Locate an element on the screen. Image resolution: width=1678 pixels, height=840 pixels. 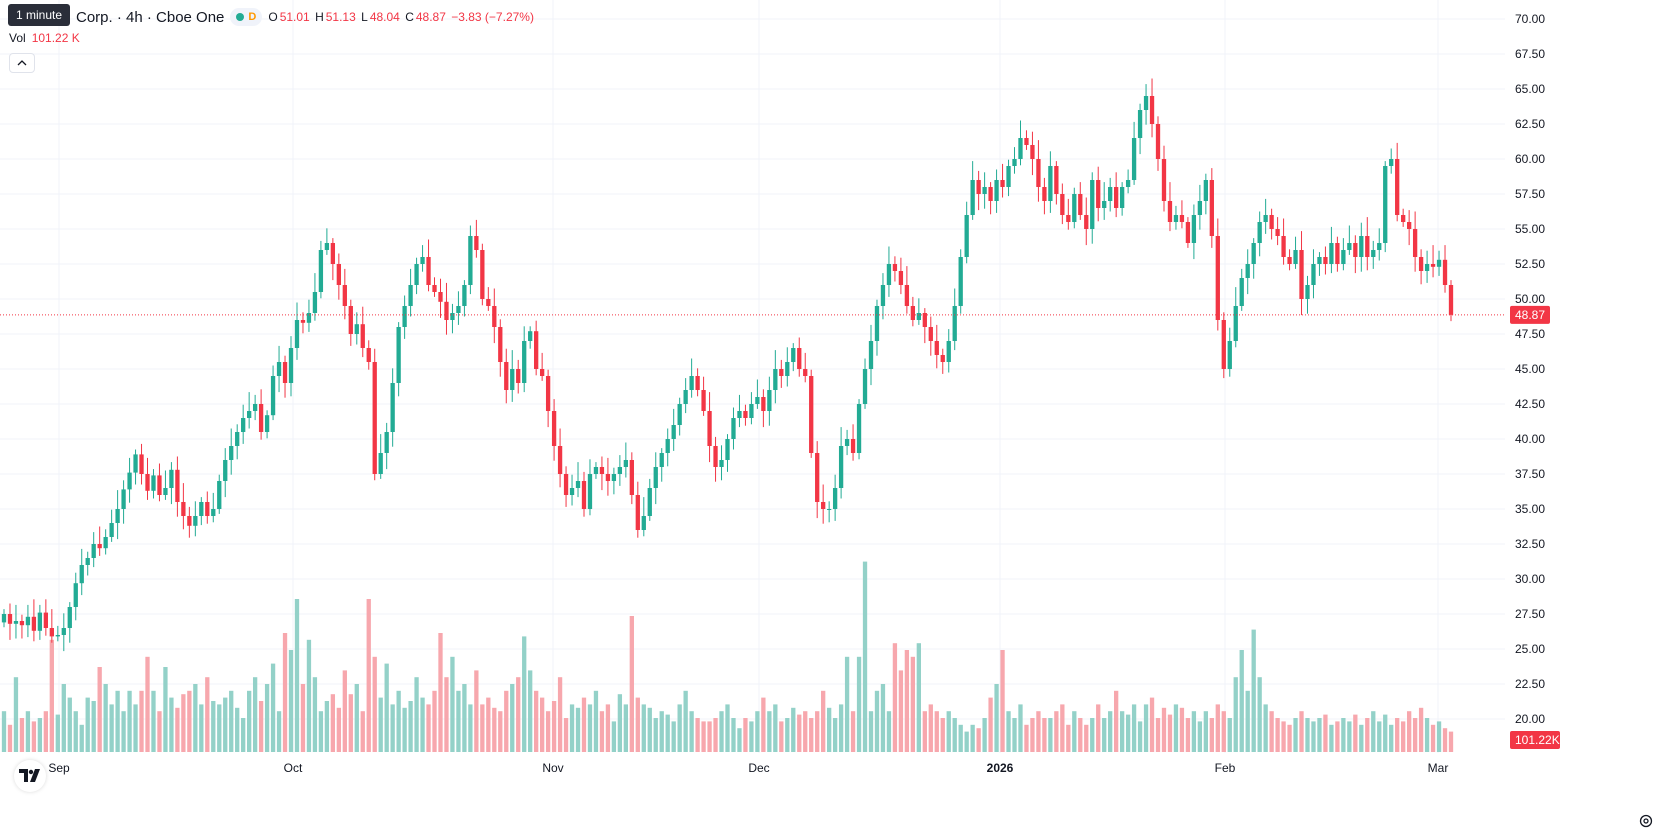
tradingview-logo-icon is located at coordinates (30, 776).